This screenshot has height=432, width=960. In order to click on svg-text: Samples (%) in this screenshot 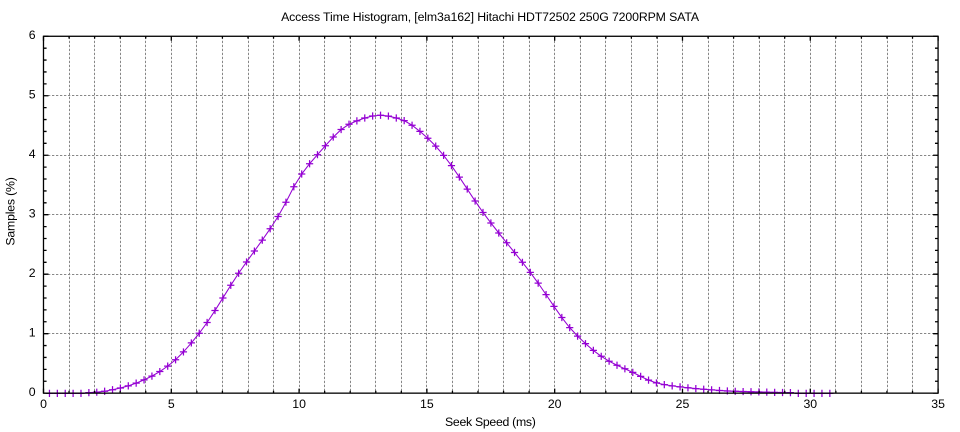, I will do `click(10, 211)`.